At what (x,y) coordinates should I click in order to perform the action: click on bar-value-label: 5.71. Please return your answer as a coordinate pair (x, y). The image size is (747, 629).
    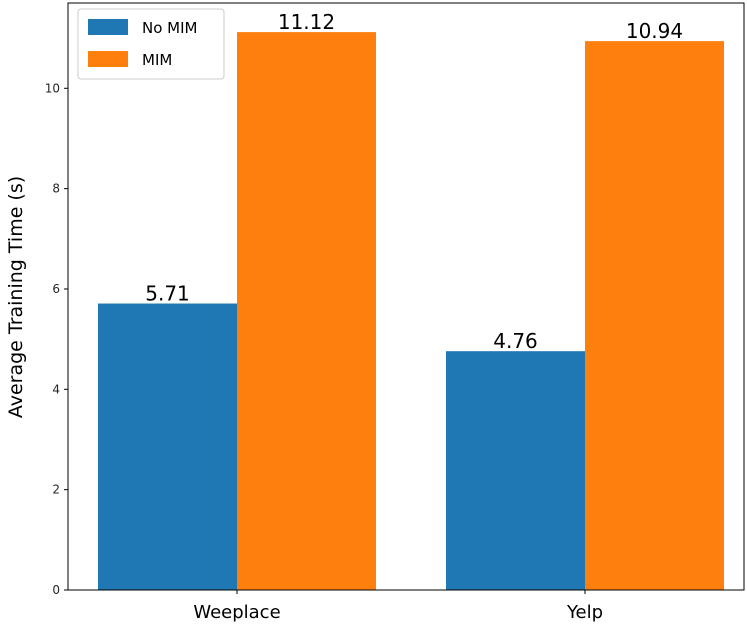
    Looking at the image, I should click on (167, 294).